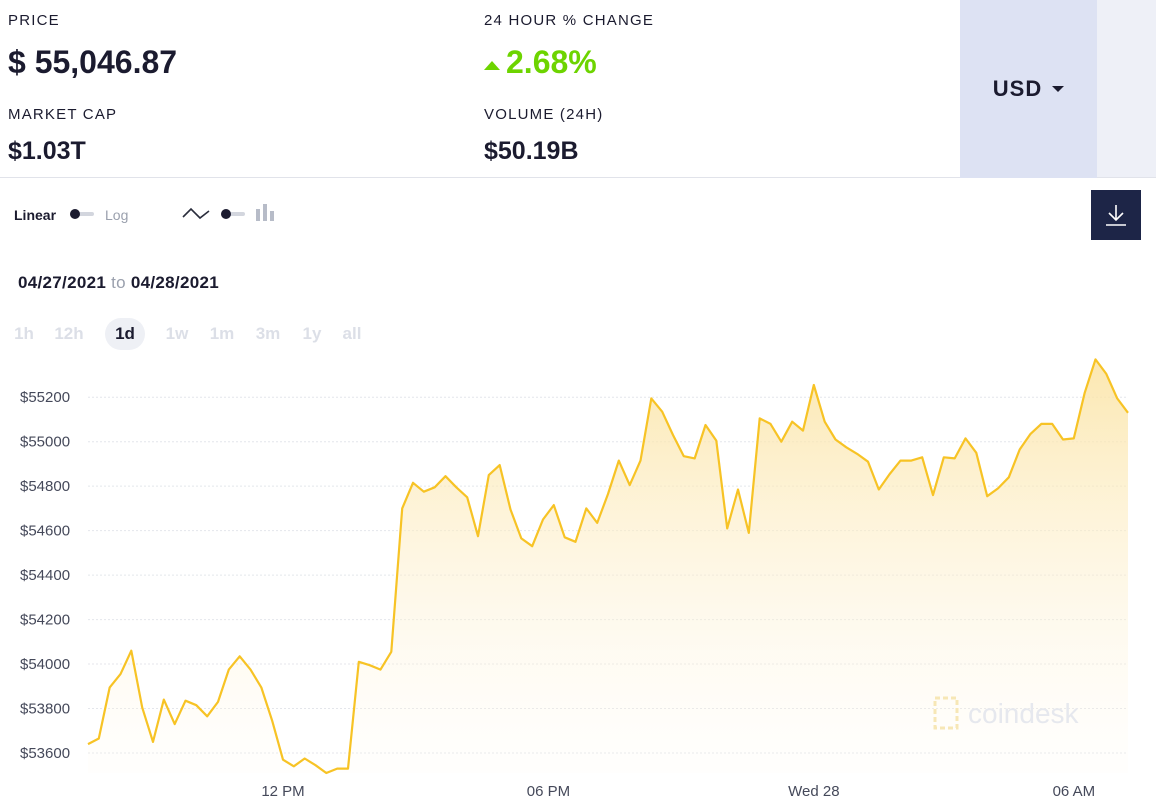 The image size is (1156, 810). Describe the element at coordinates (265, 213) in the screenshot. I see `candlestick-chart-icon` at that location.